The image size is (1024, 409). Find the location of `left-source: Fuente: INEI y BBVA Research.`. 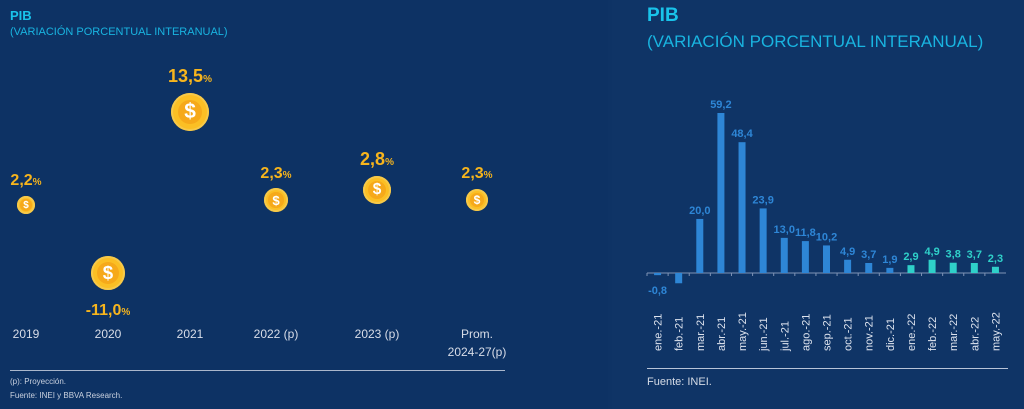

left-source: Fuente: INEI y BBVA Research. is located at coordinates (66, 395).